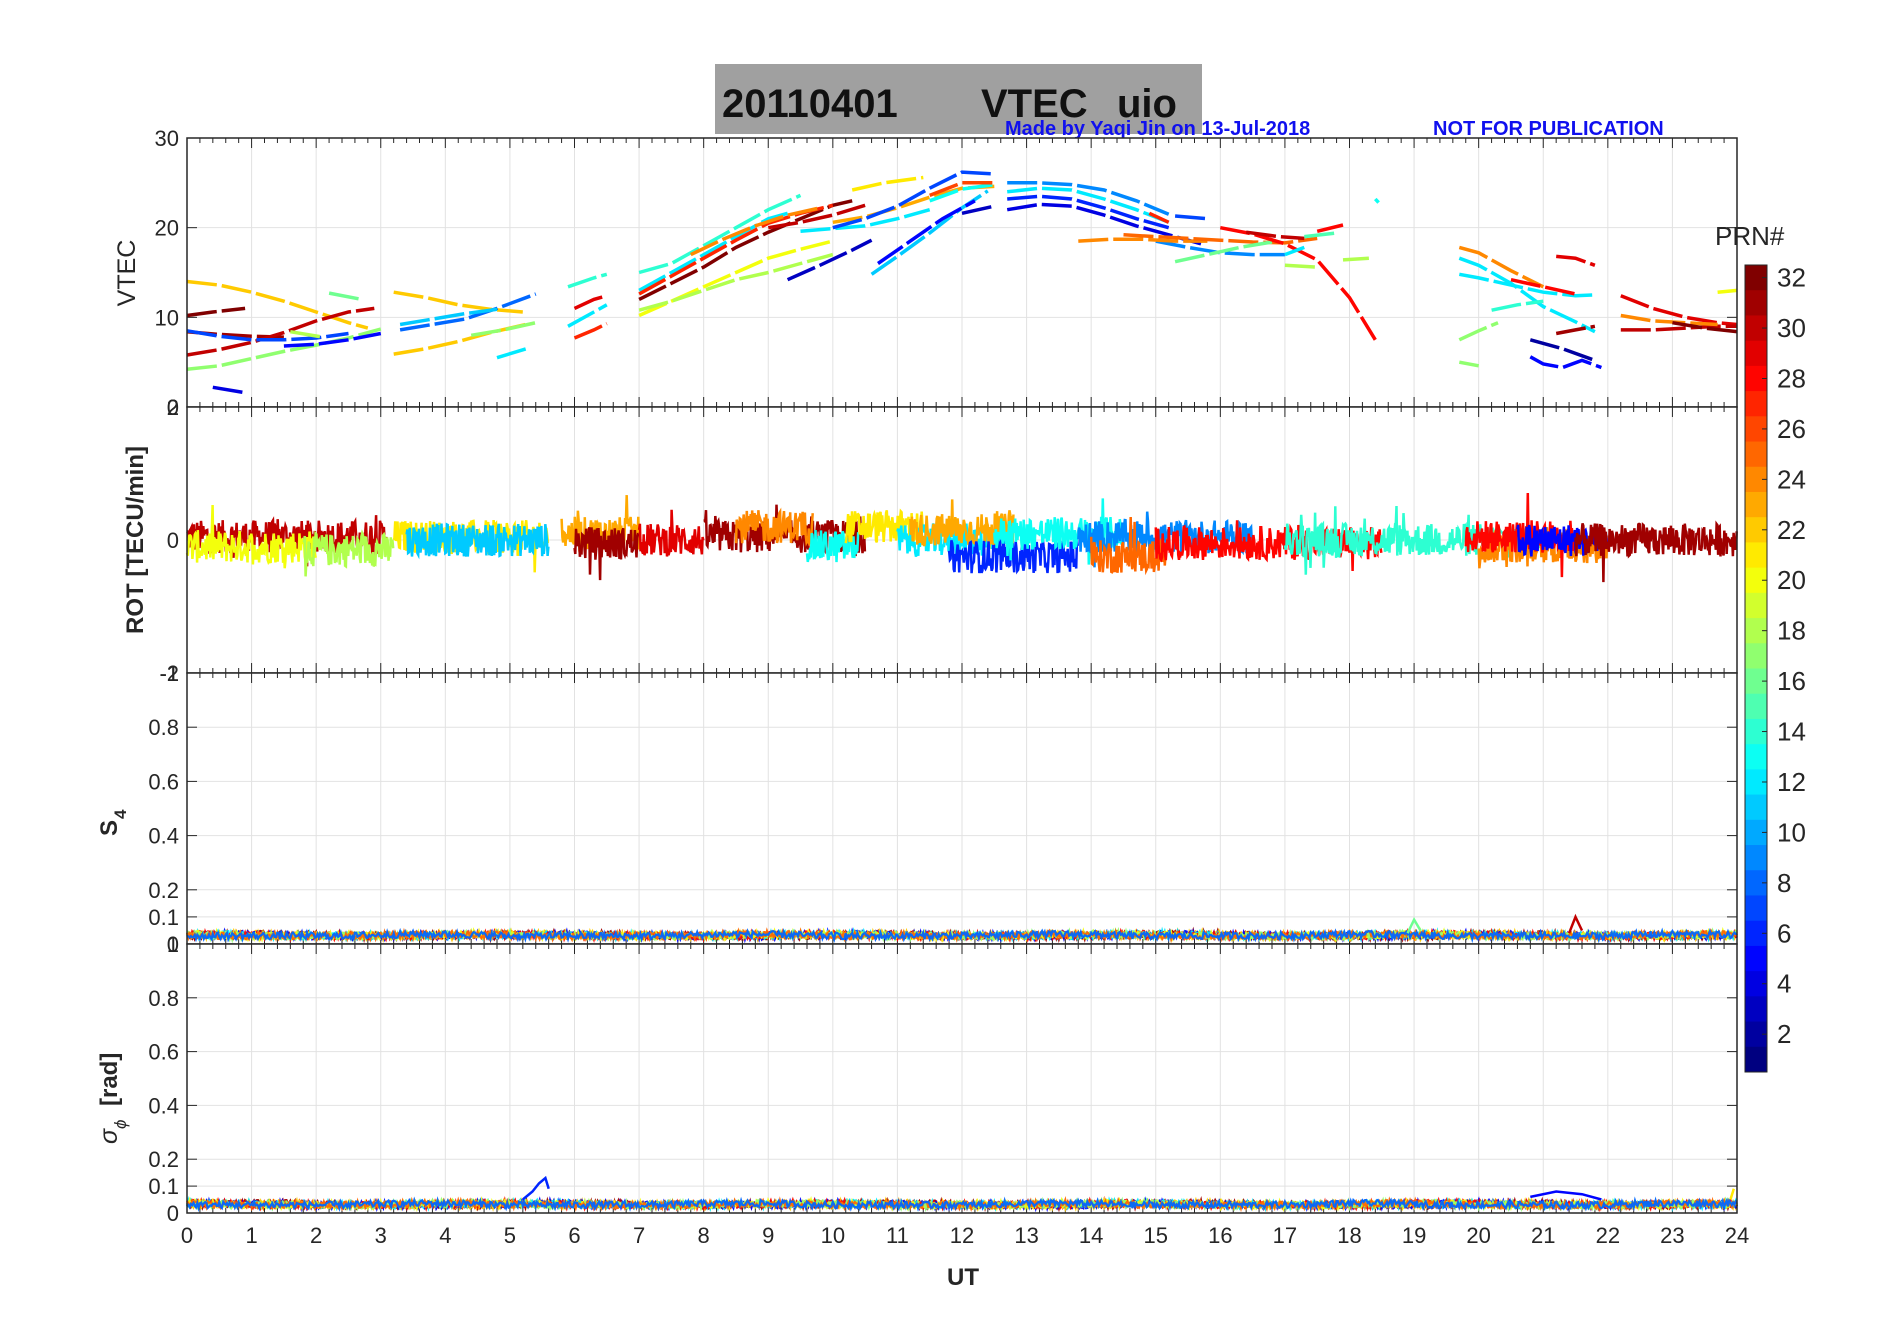  What do you see at coordinates (963, 1277) in the screenshot?
I see `x-axis-label: UT` at bounding box center [963, 1277].